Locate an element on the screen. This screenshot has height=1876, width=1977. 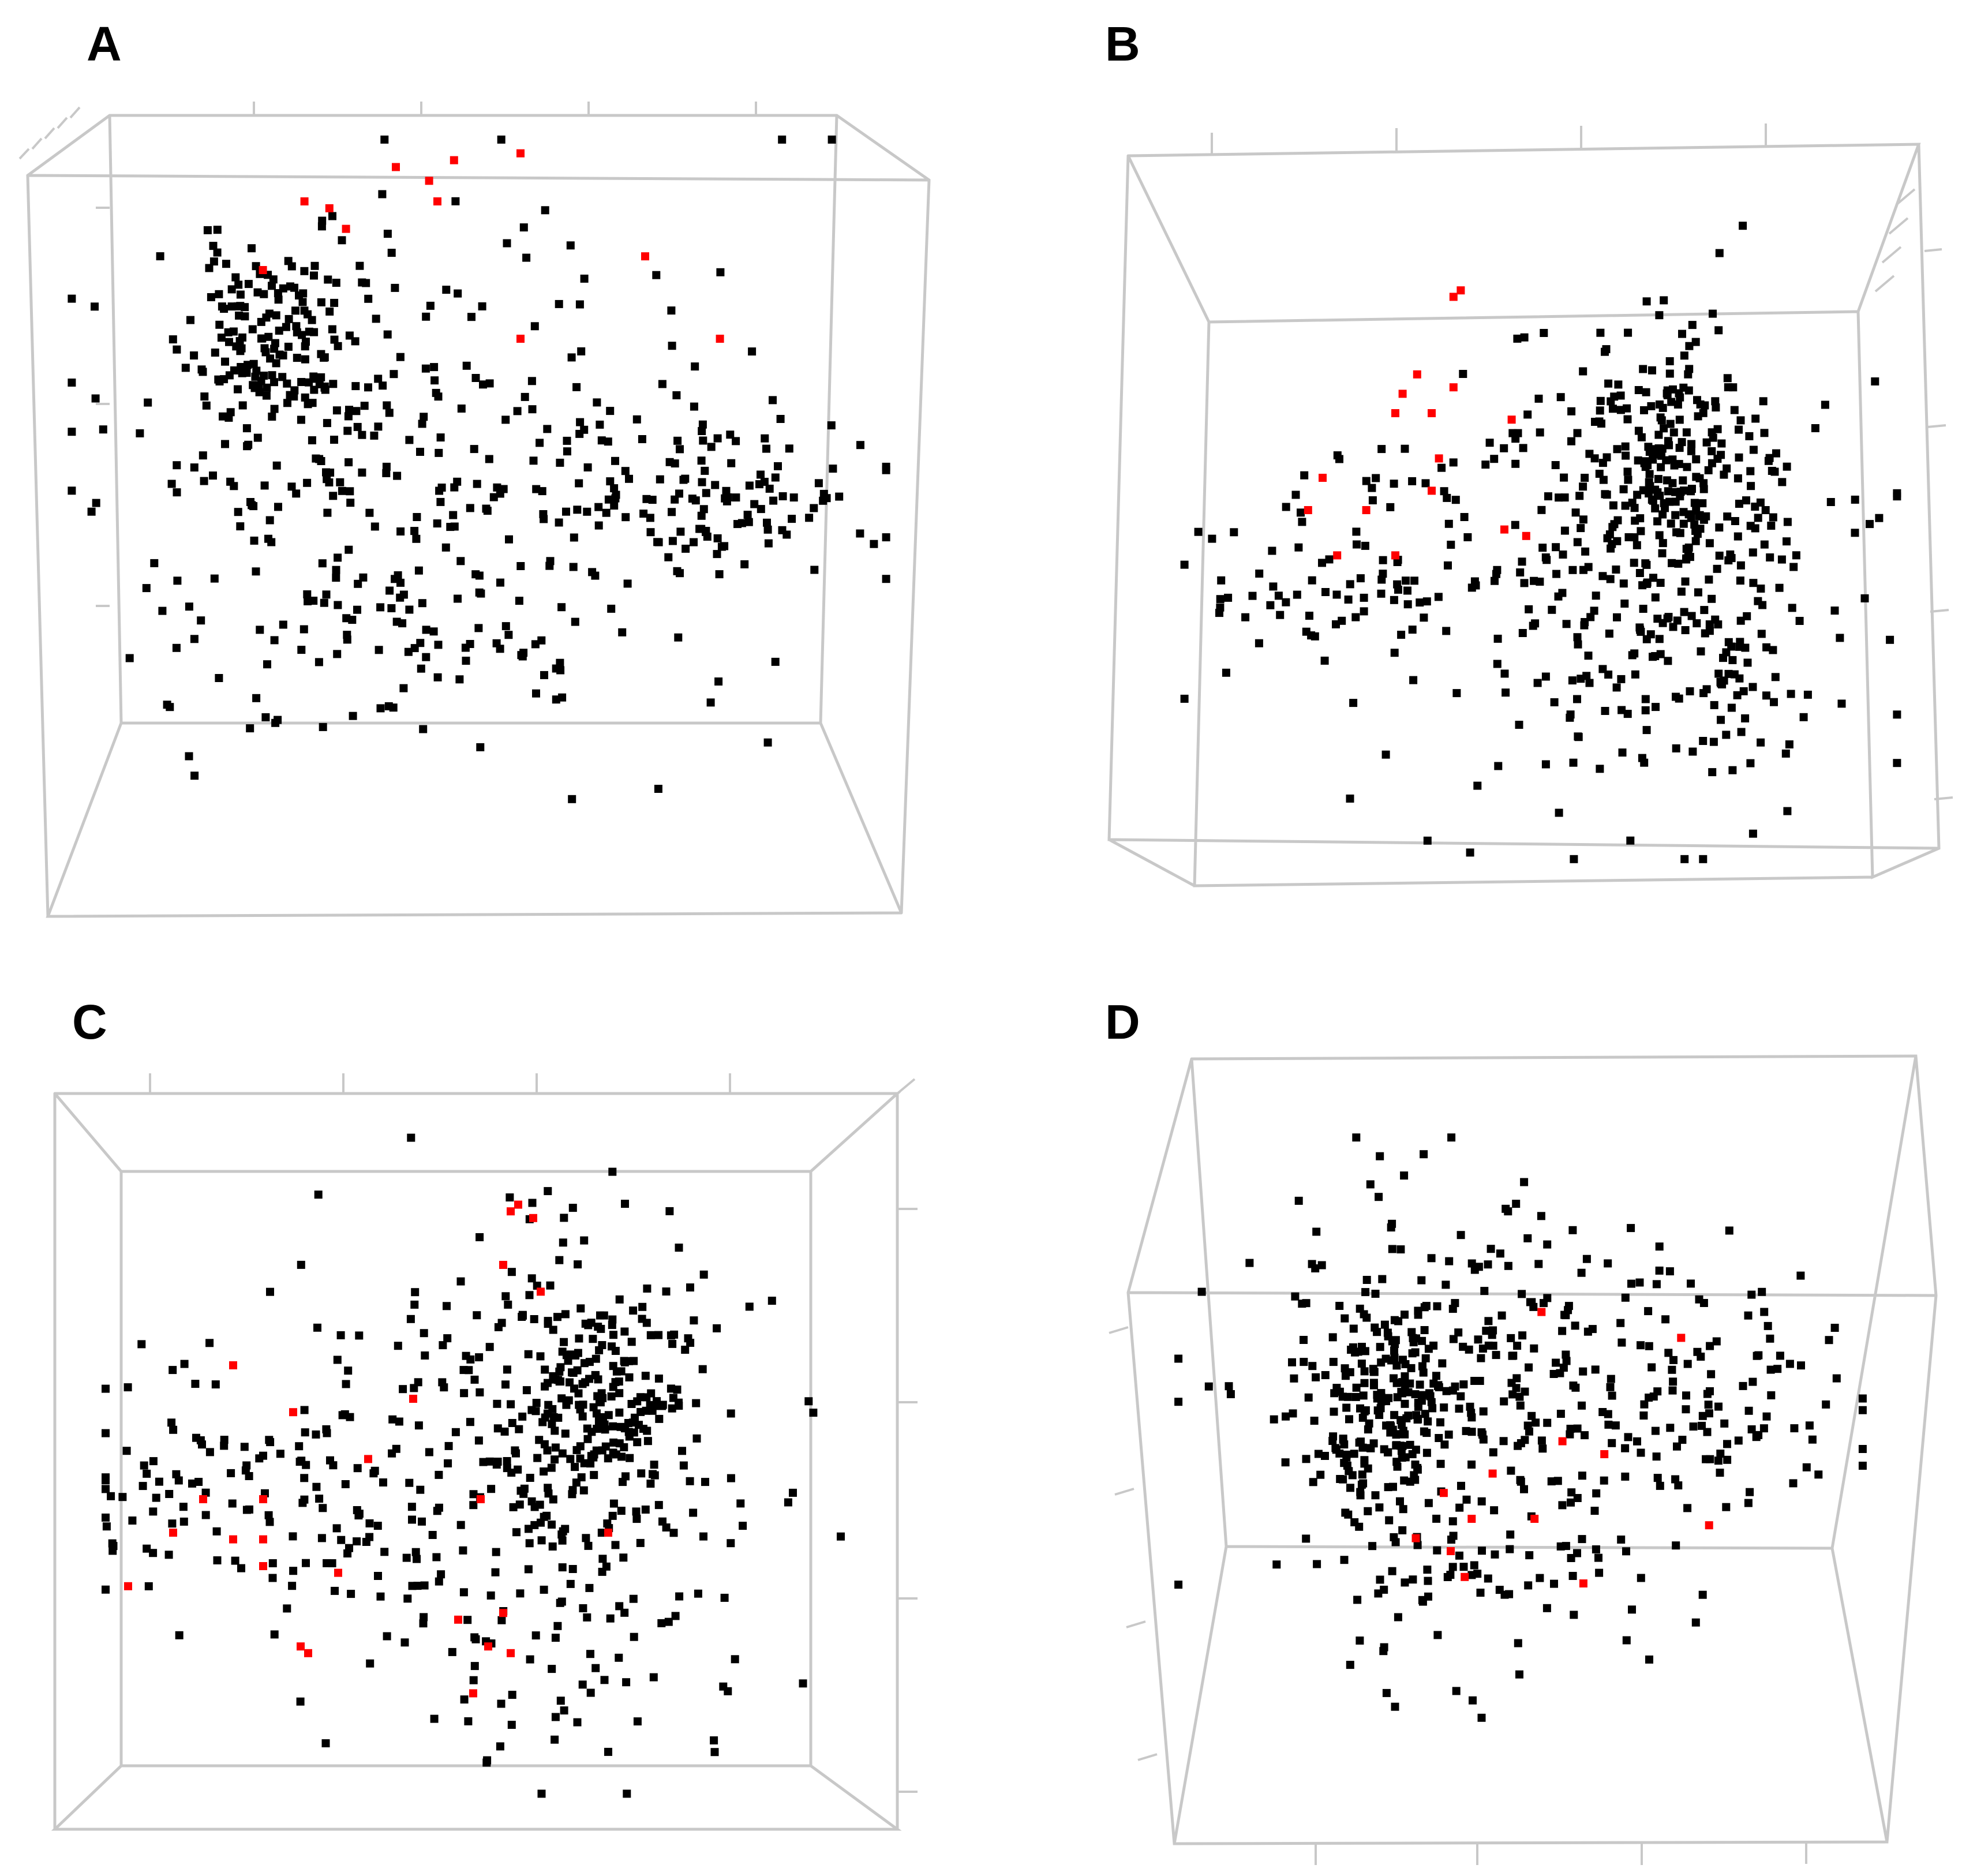
panel-a-highlight-point is located at coordinates (520, 339).